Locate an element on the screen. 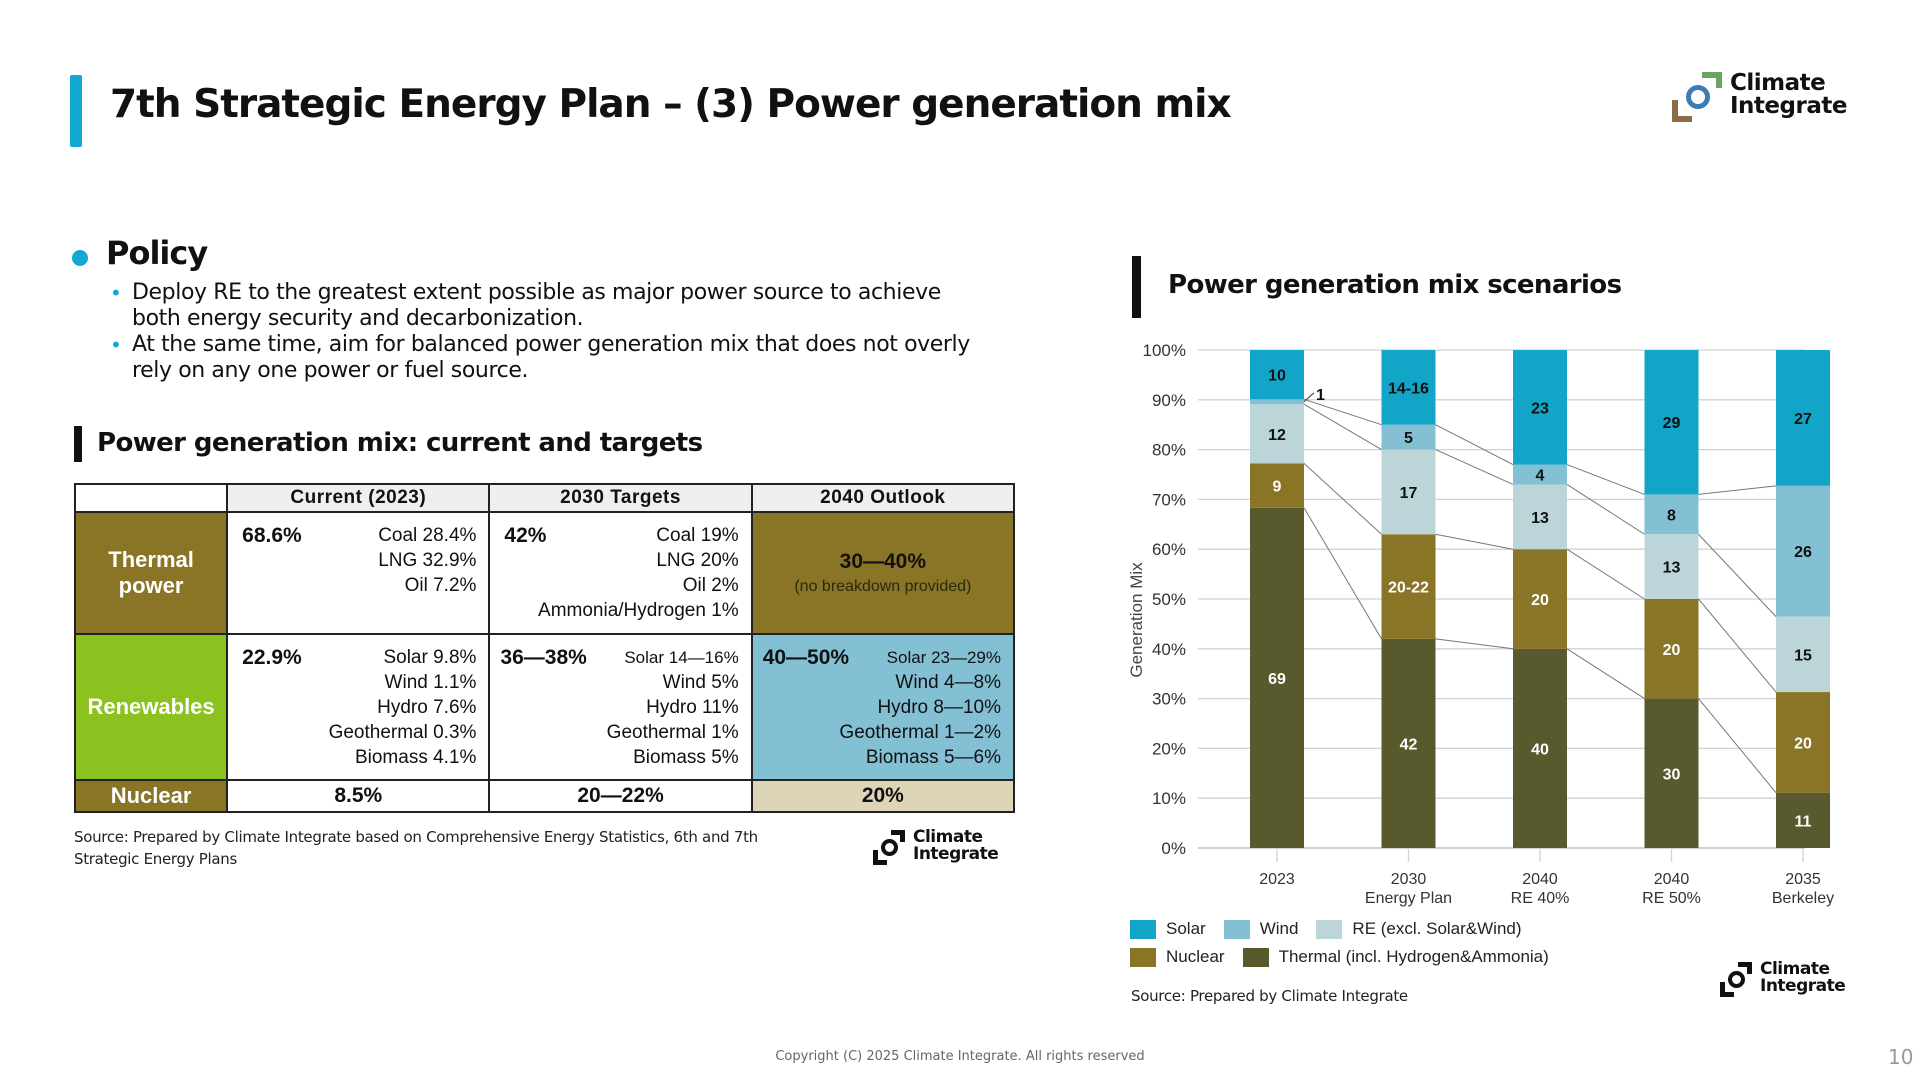  y-tick-label: 40% is located at coordinates (1169, 649).